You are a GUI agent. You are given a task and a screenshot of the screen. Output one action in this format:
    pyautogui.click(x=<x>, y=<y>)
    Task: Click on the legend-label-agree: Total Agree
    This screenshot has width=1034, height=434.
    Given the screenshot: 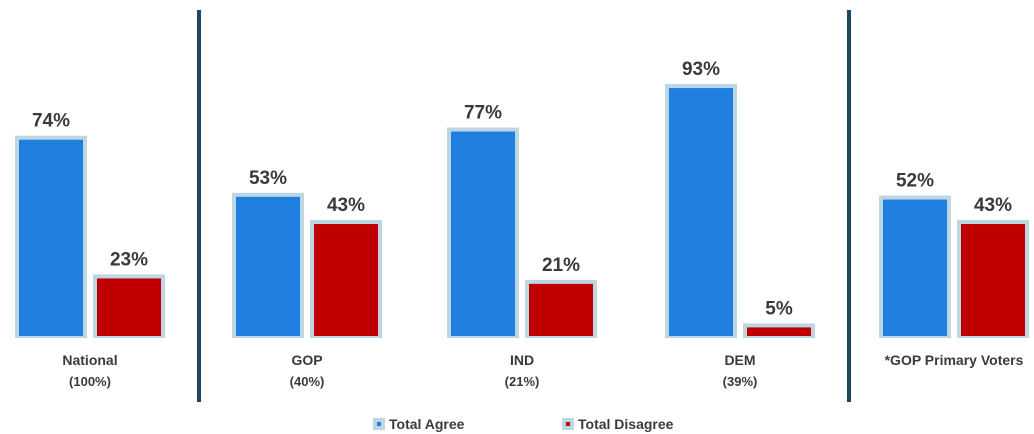 What is the action you would take?
    pyautogui.click(x=427, y=424)
    